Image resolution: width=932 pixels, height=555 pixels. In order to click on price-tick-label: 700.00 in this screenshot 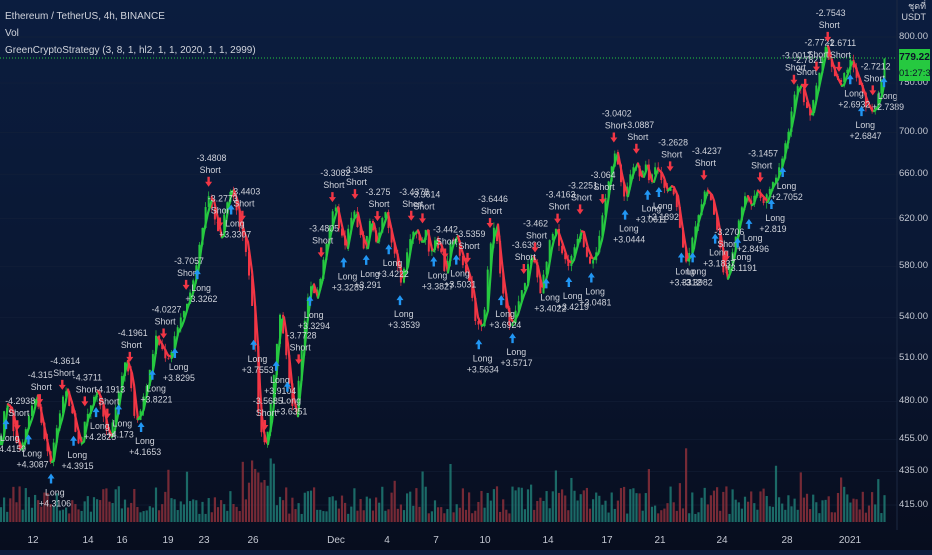, I will do `click(913, 131)`.